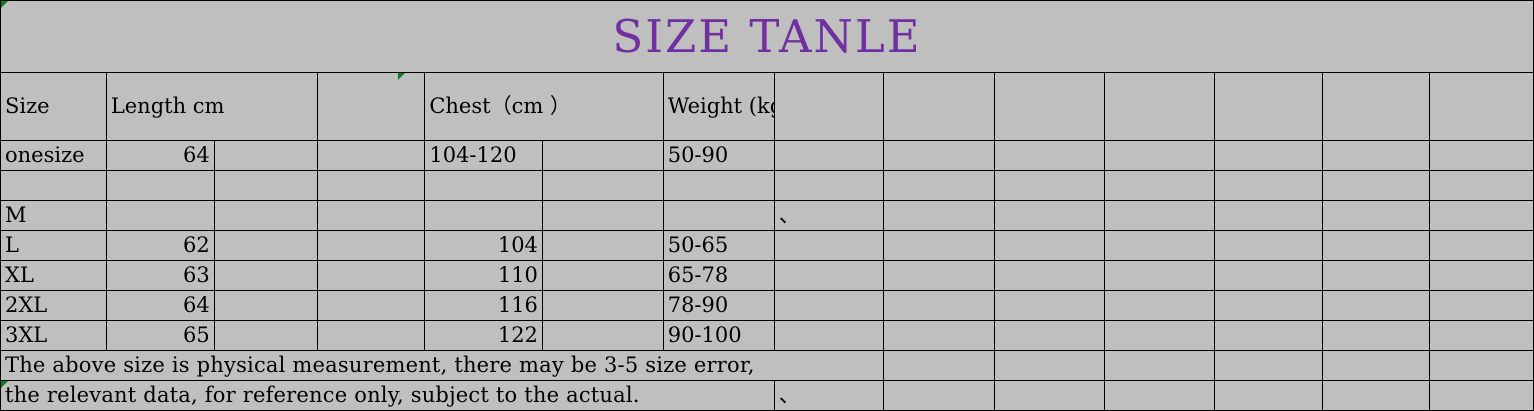 The width and height of the screenshot is (1534, 411). I want to click on cell-length: 63, so click(160, 275).